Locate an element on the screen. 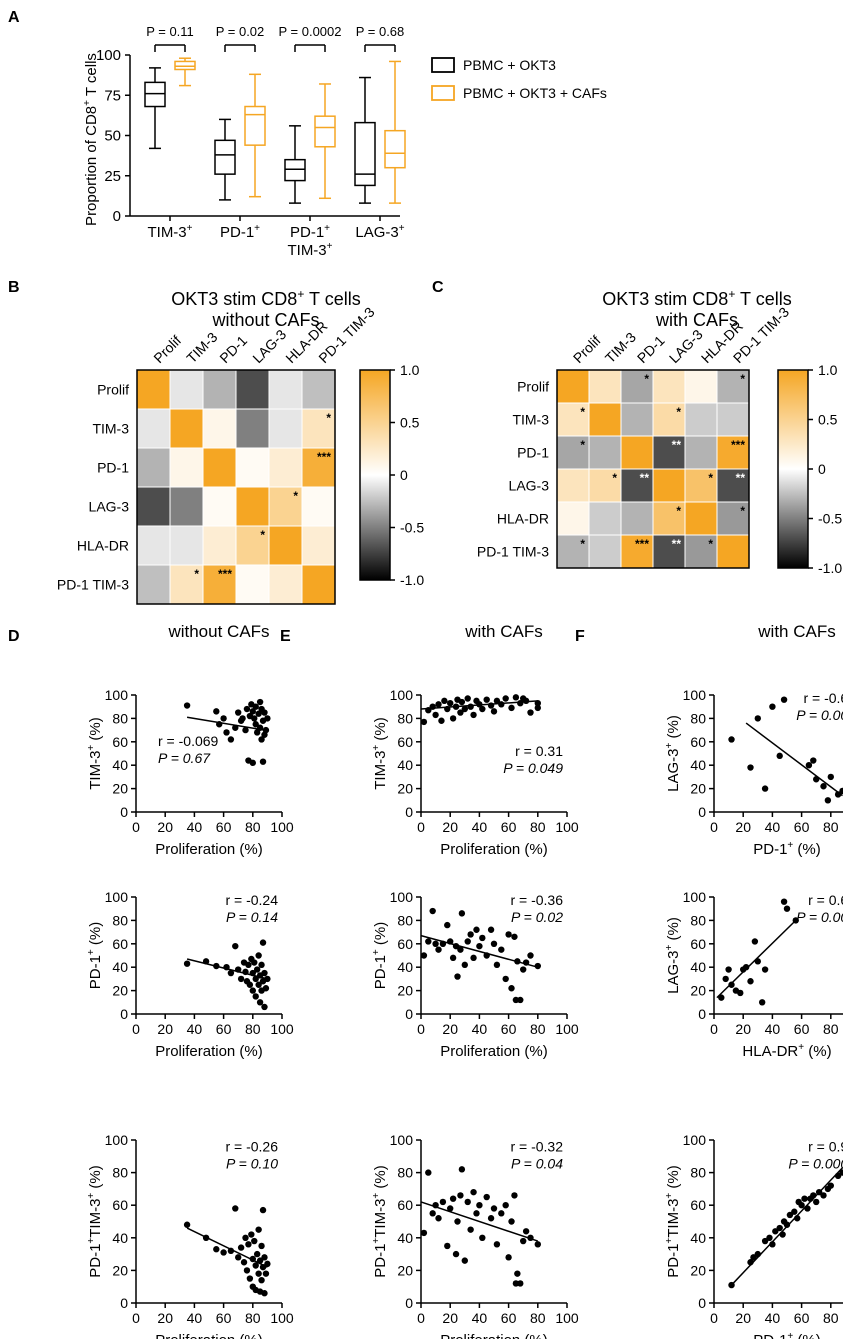  y-tick-label: 40 is located at coordinates (698, 1238).